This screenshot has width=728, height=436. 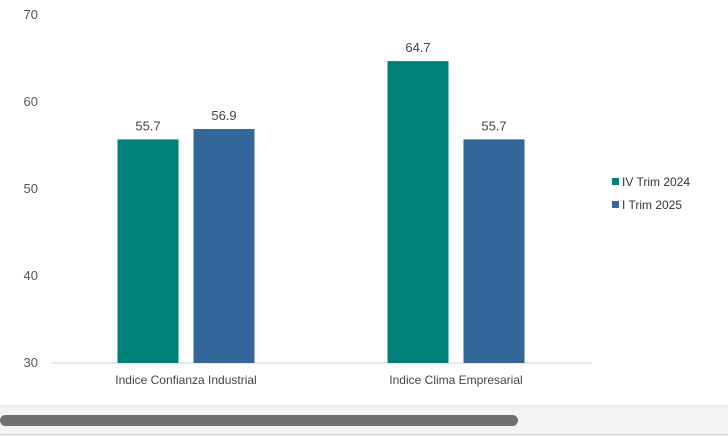 I want to click on y-tick-label: 60, so click(x=31, y=101).